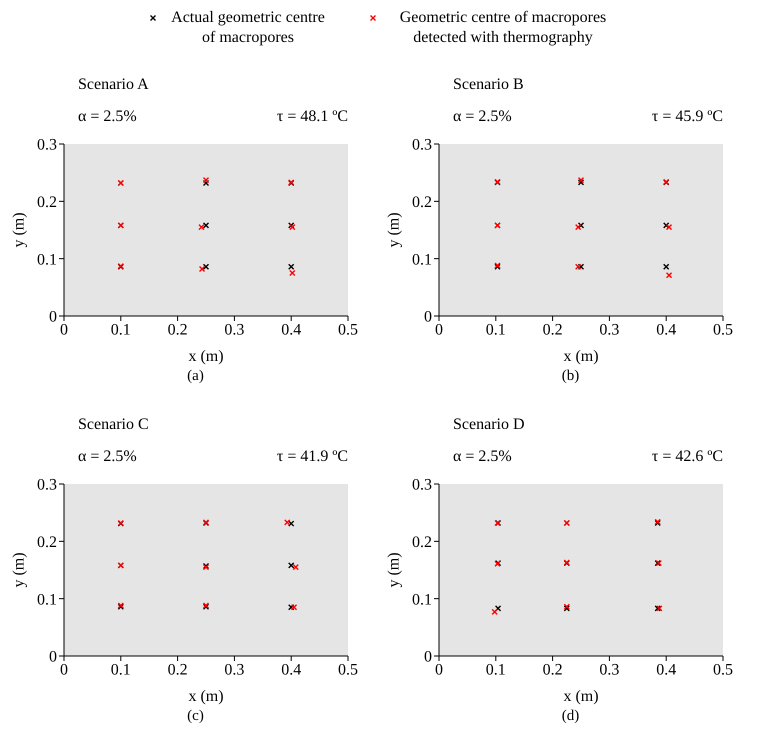  Describe the element at coordinates (488, 85) in the screenshot. I see `text: Scenario B` at that location.